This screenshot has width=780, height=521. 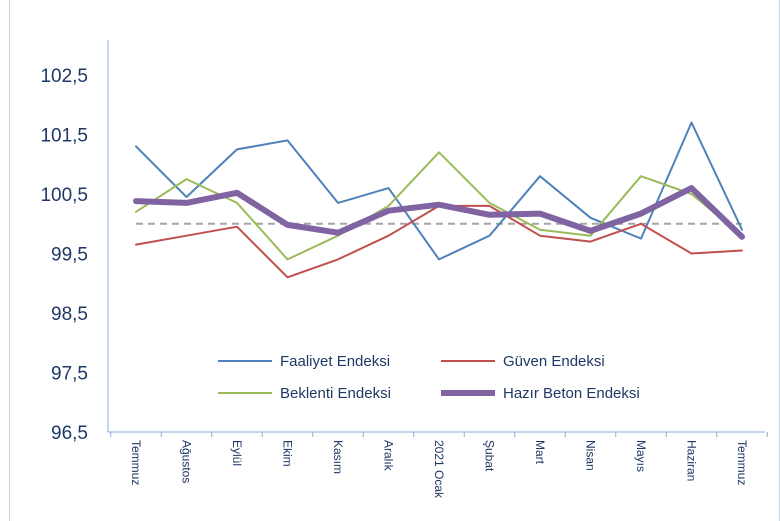 What do you see at coordinates (64, 195) in the screenshot?
I see `y-tick-label: 100,5` at bounding box center [64, 195].